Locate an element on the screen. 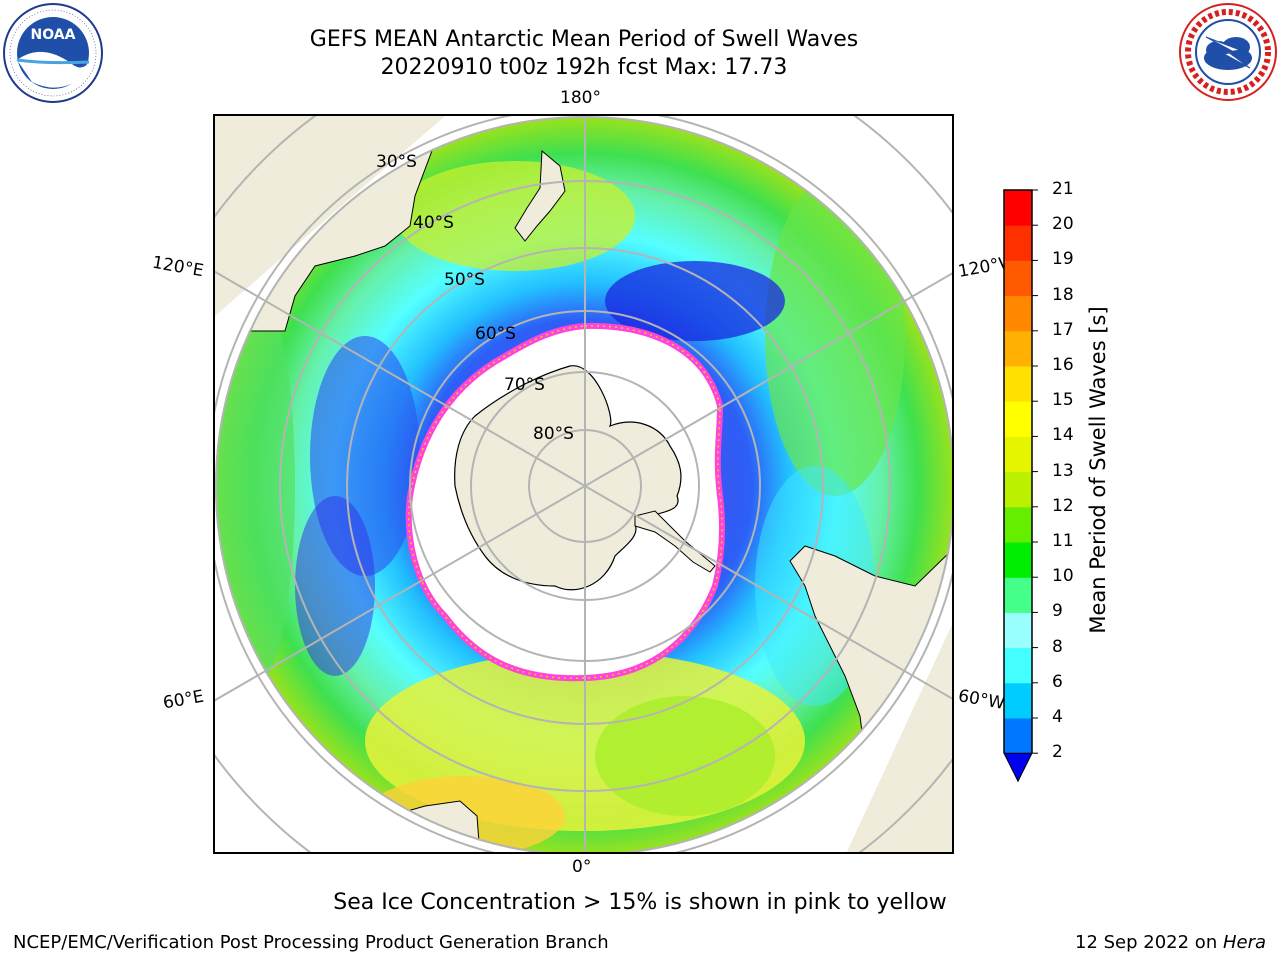 This screenshot has width=1280, height=960. colorbar-tick-label: 2 is located at coordinates (1057, 752).